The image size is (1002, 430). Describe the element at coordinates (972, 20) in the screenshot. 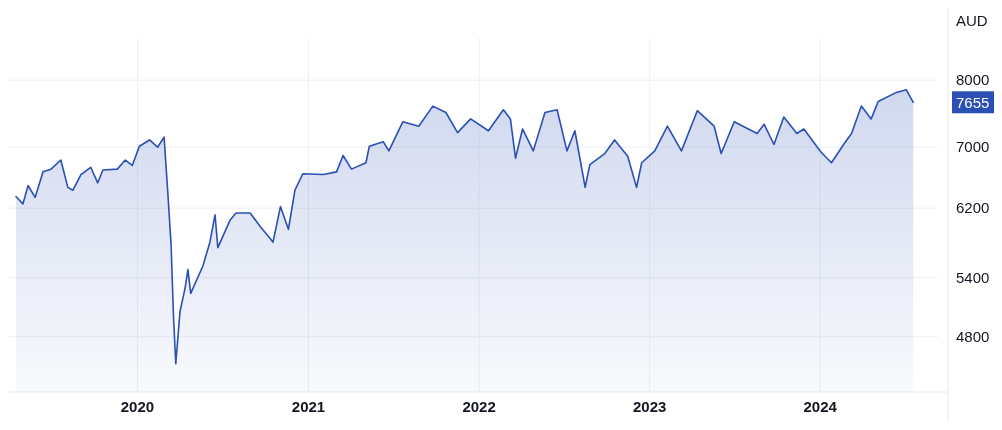

I see `y-axis-title: AUD` at that location.